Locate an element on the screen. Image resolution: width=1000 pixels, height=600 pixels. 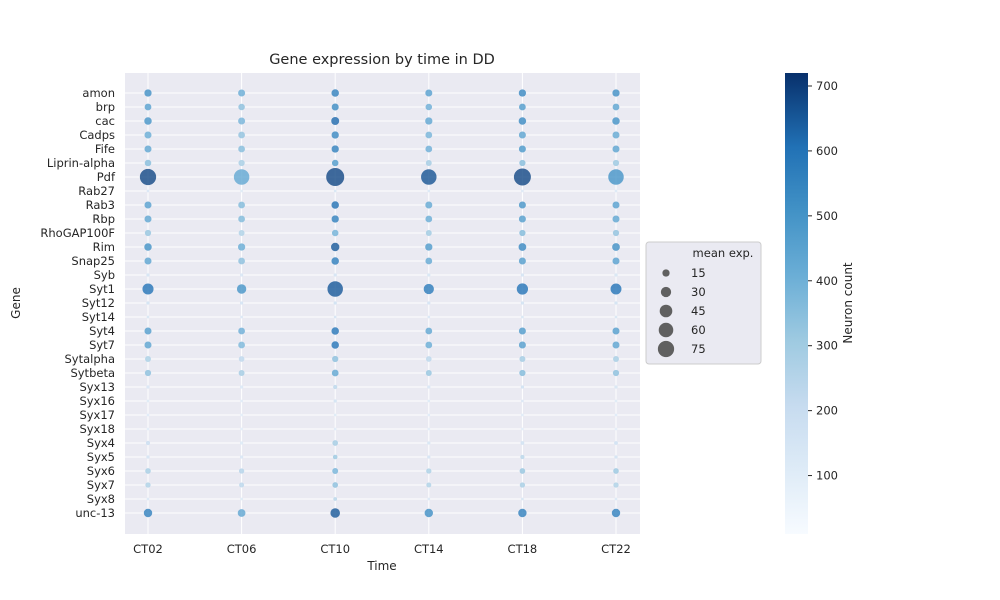
y-tick-label: Sytalpha is located at coordinates (90, 359).